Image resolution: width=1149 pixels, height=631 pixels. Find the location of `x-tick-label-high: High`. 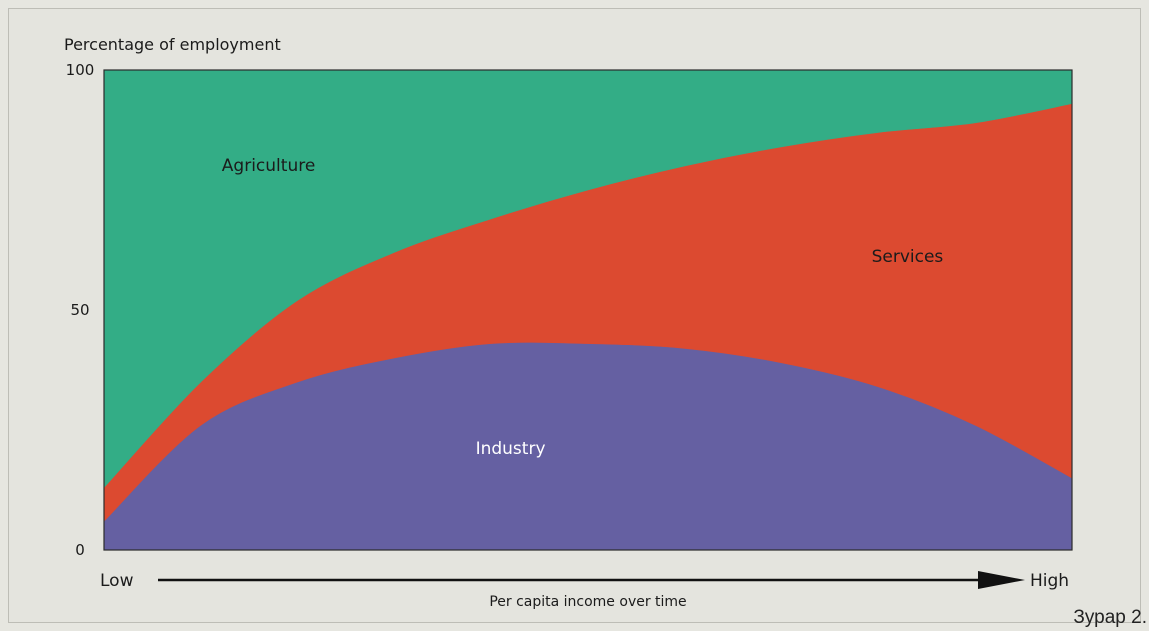

x-tick-label-high: High is located at coordinates (1049, 581).